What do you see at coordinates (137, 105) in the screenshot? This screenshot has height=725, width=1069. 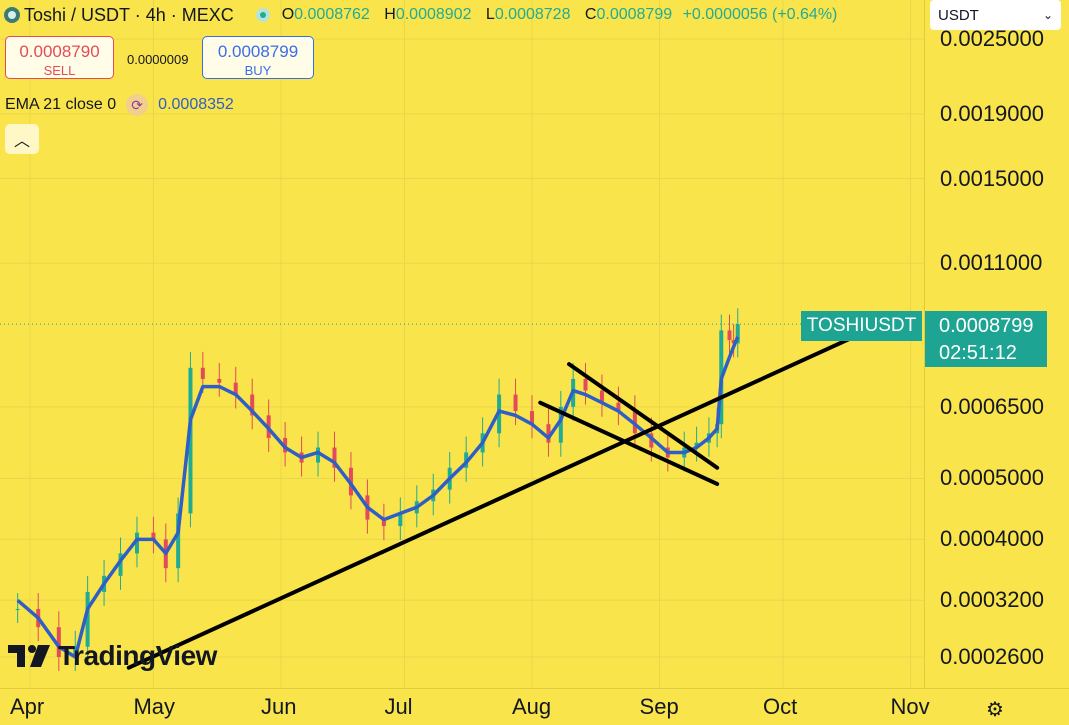 I see `indicator-loading-icon: ⟳` at bounding box center [137, 105].